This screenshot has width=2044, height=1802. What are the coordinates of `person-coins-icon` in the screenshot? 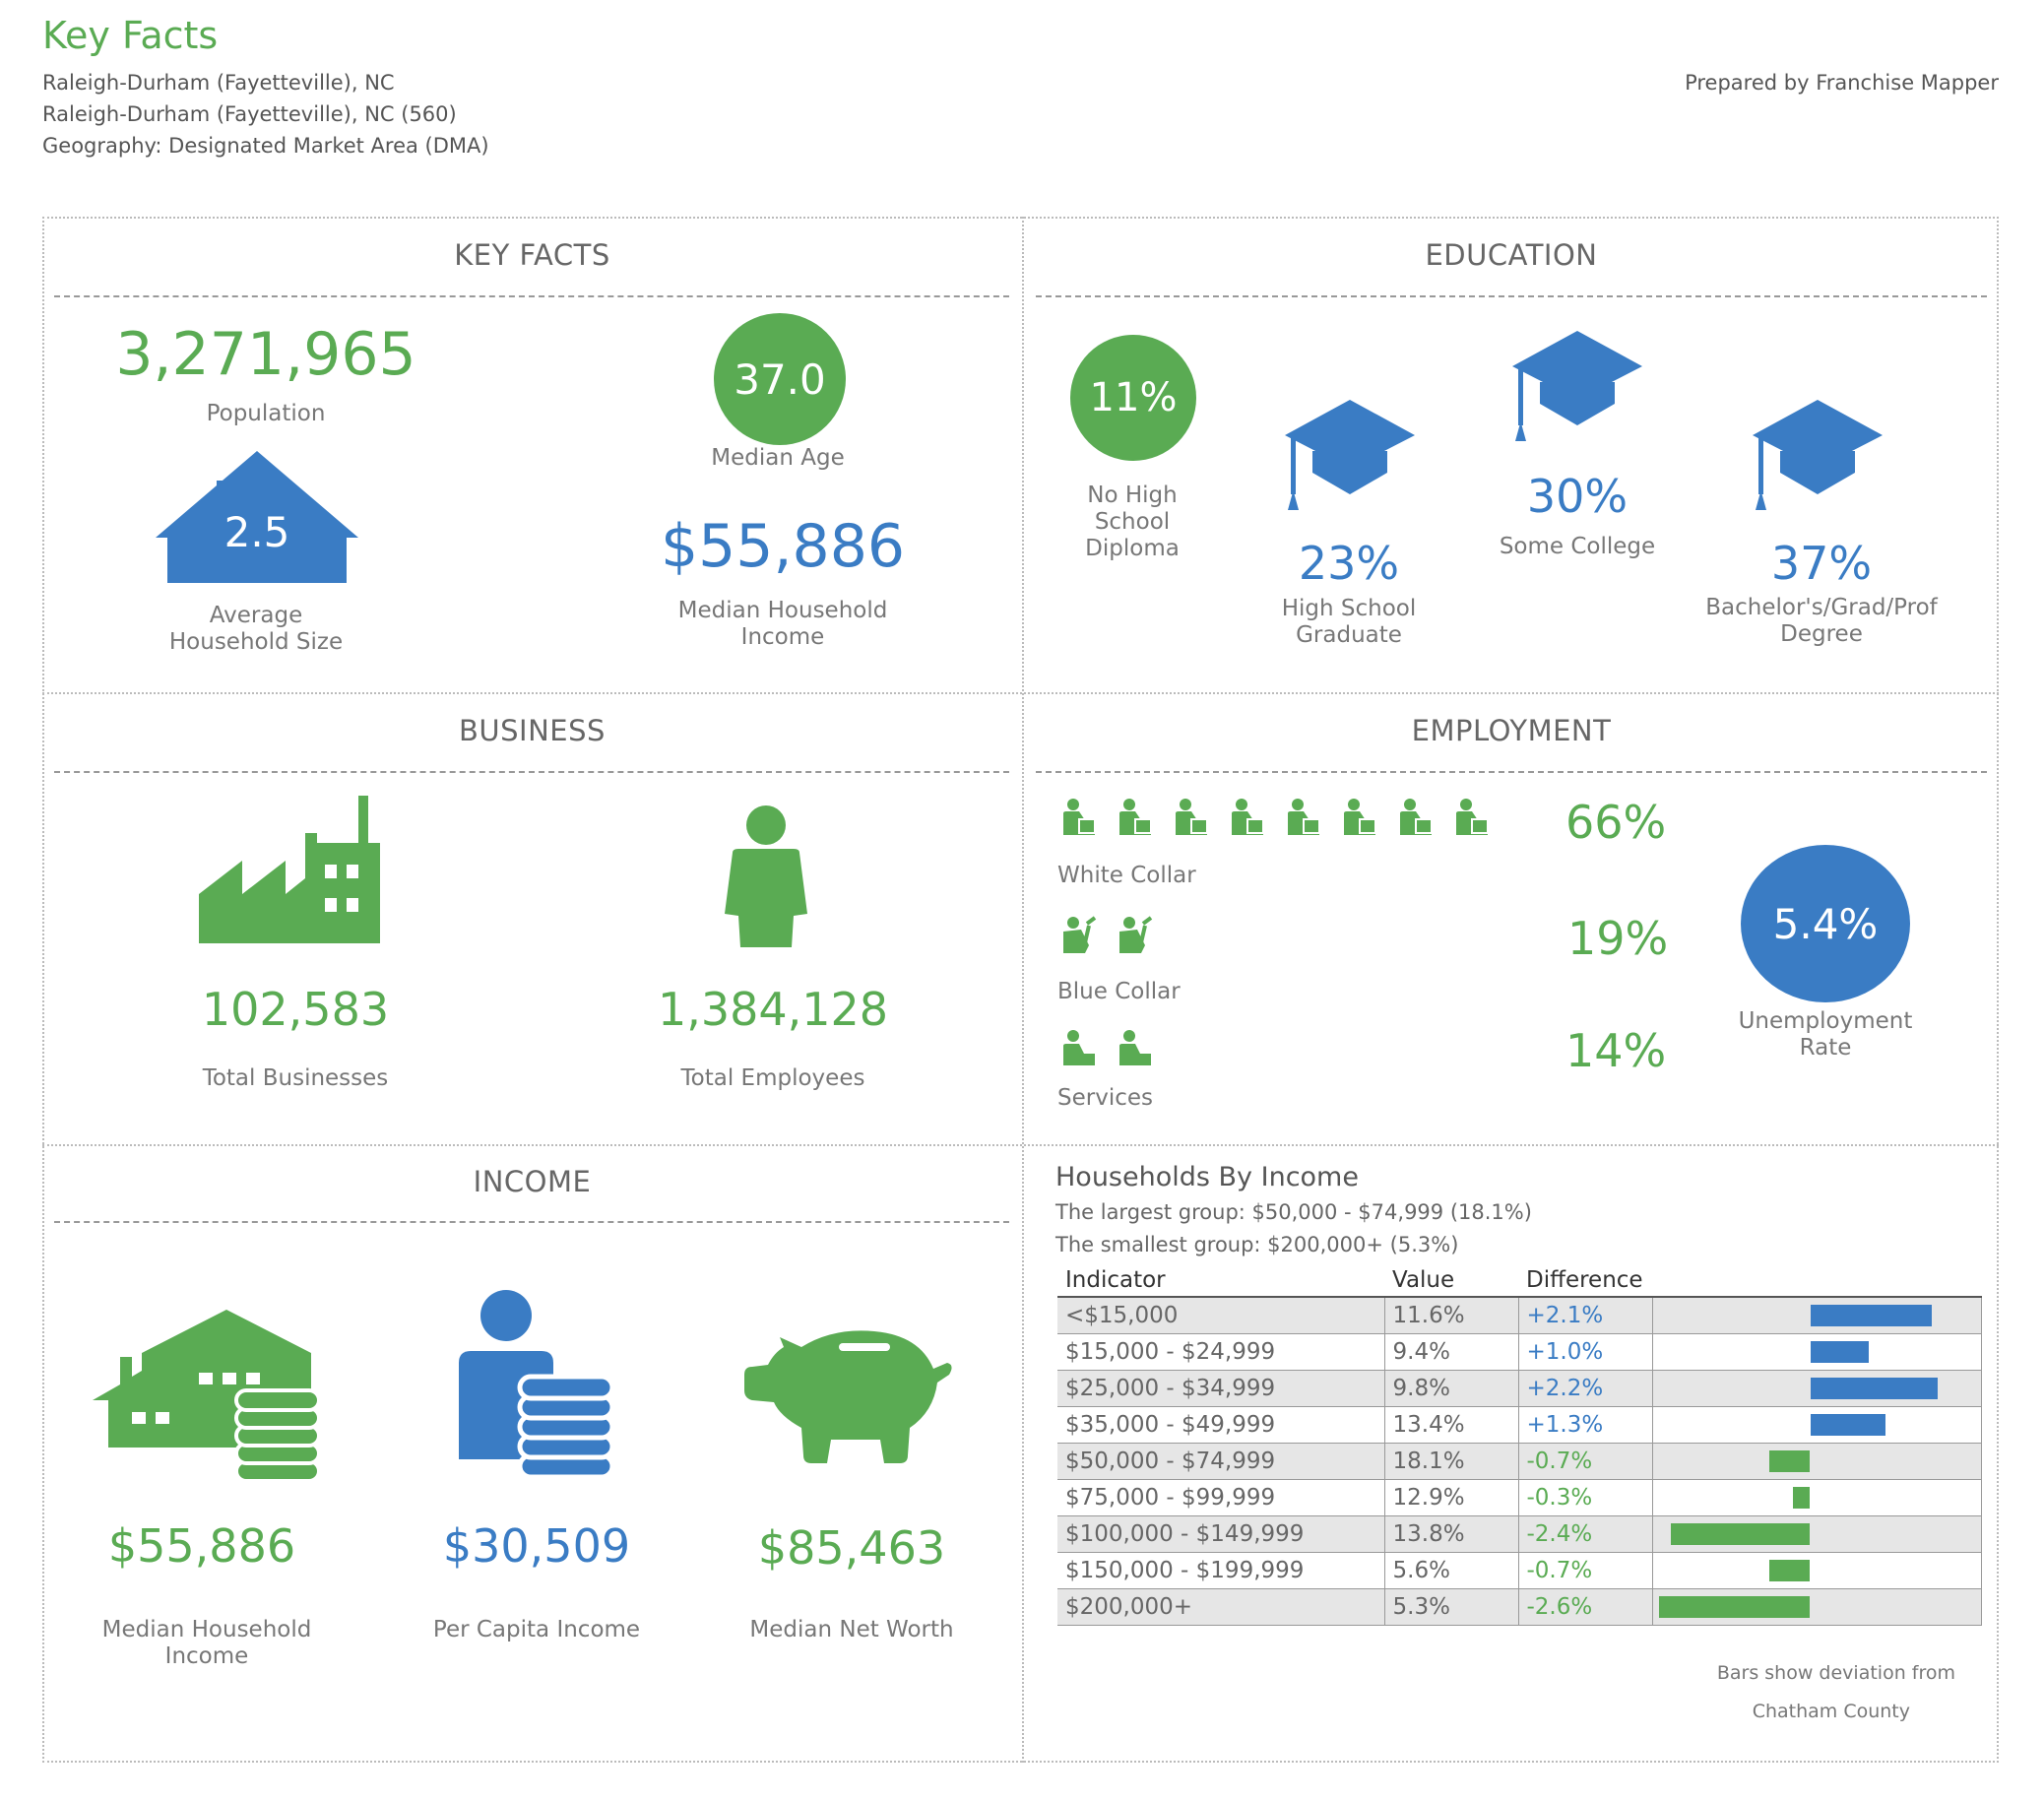 It's located at (536, 1383).